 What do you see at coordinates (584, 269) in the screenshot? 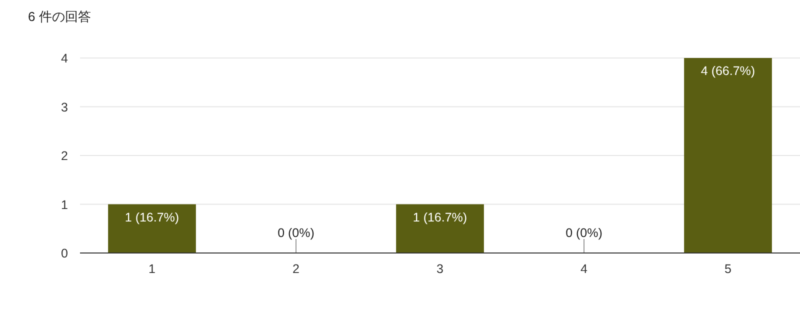
I see `x-tick-label: 4` at bounding box center [584, 269].